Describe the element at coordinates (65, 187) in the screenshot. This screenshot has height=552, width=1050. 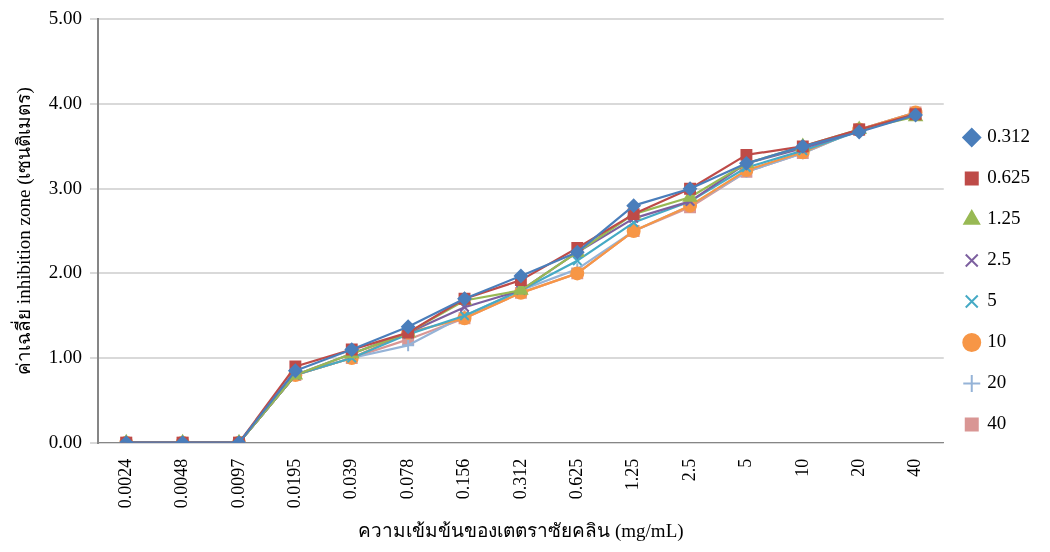
I see `y-tick-label: 3.00` at that location.